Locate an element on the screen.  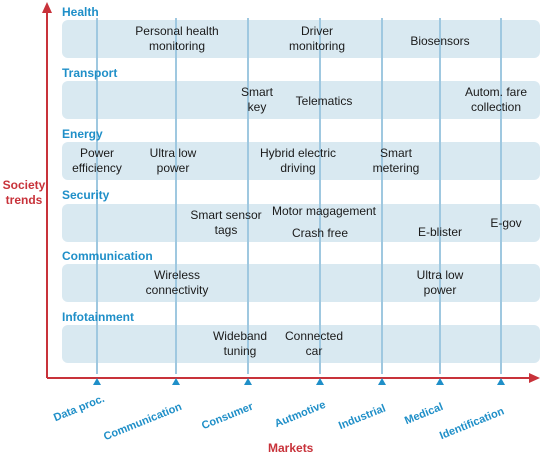
item-line: tags is located at coordinates (226, 230).